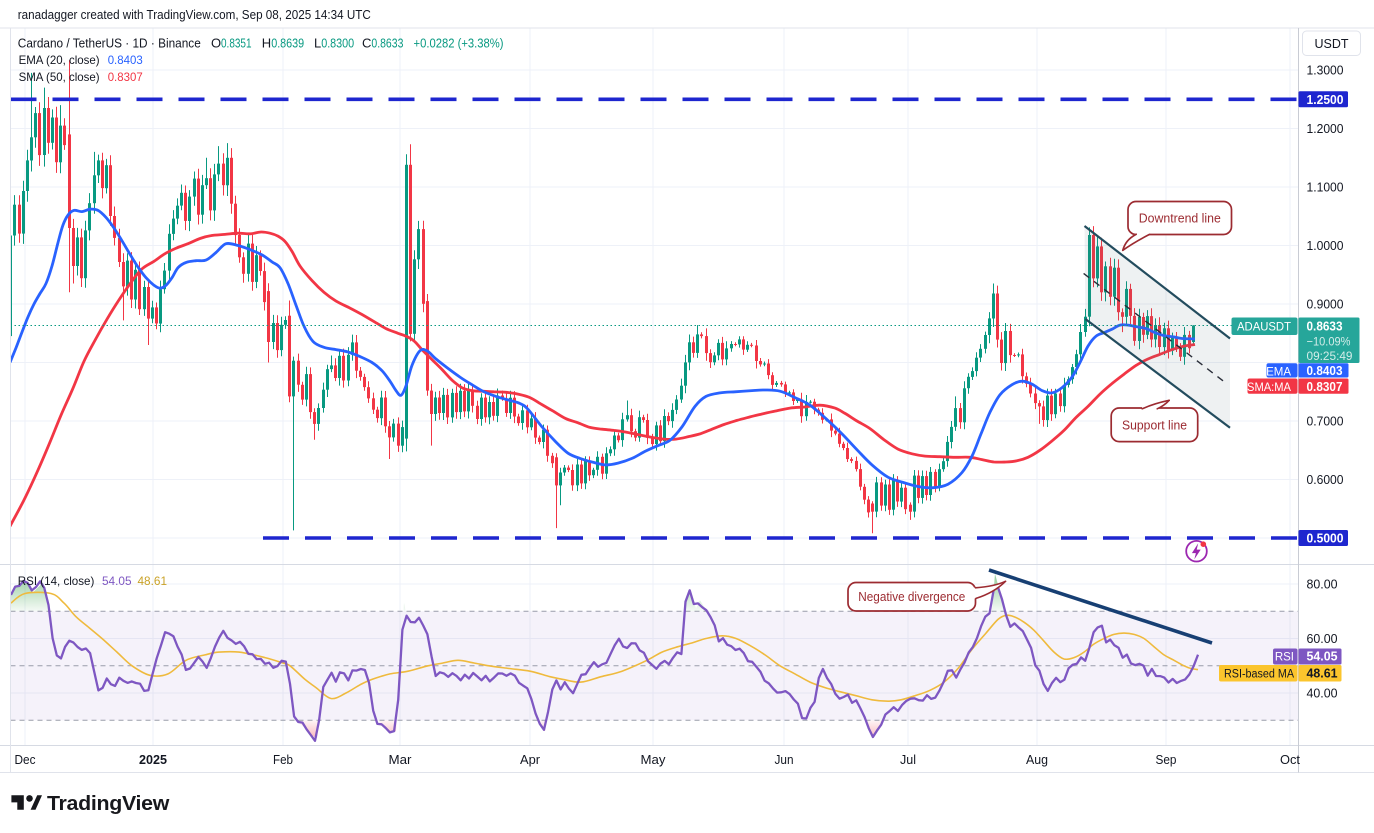  I want to click on svg-text: RSI, so click(1284, 658).